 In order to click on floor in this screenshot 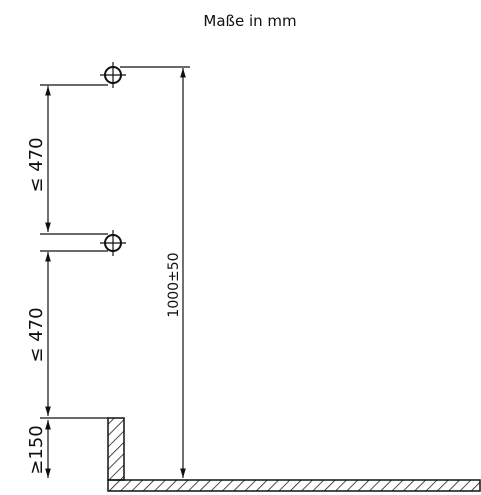, I will do `click(294, 485)`.